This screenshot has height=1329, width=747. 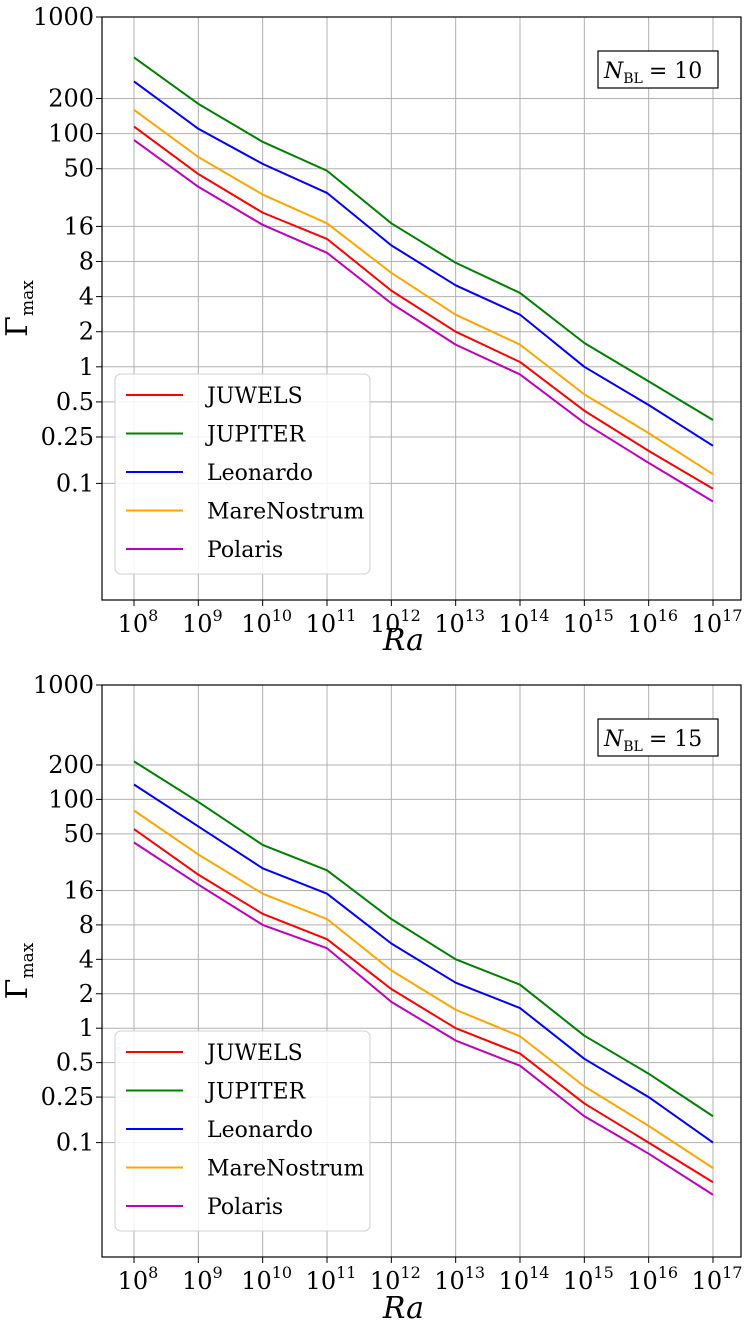 What do you see at coordinates (652, 741) in the screenshot?
I see `annotation-text: NBL = 15` at bounding box center [652, 741].